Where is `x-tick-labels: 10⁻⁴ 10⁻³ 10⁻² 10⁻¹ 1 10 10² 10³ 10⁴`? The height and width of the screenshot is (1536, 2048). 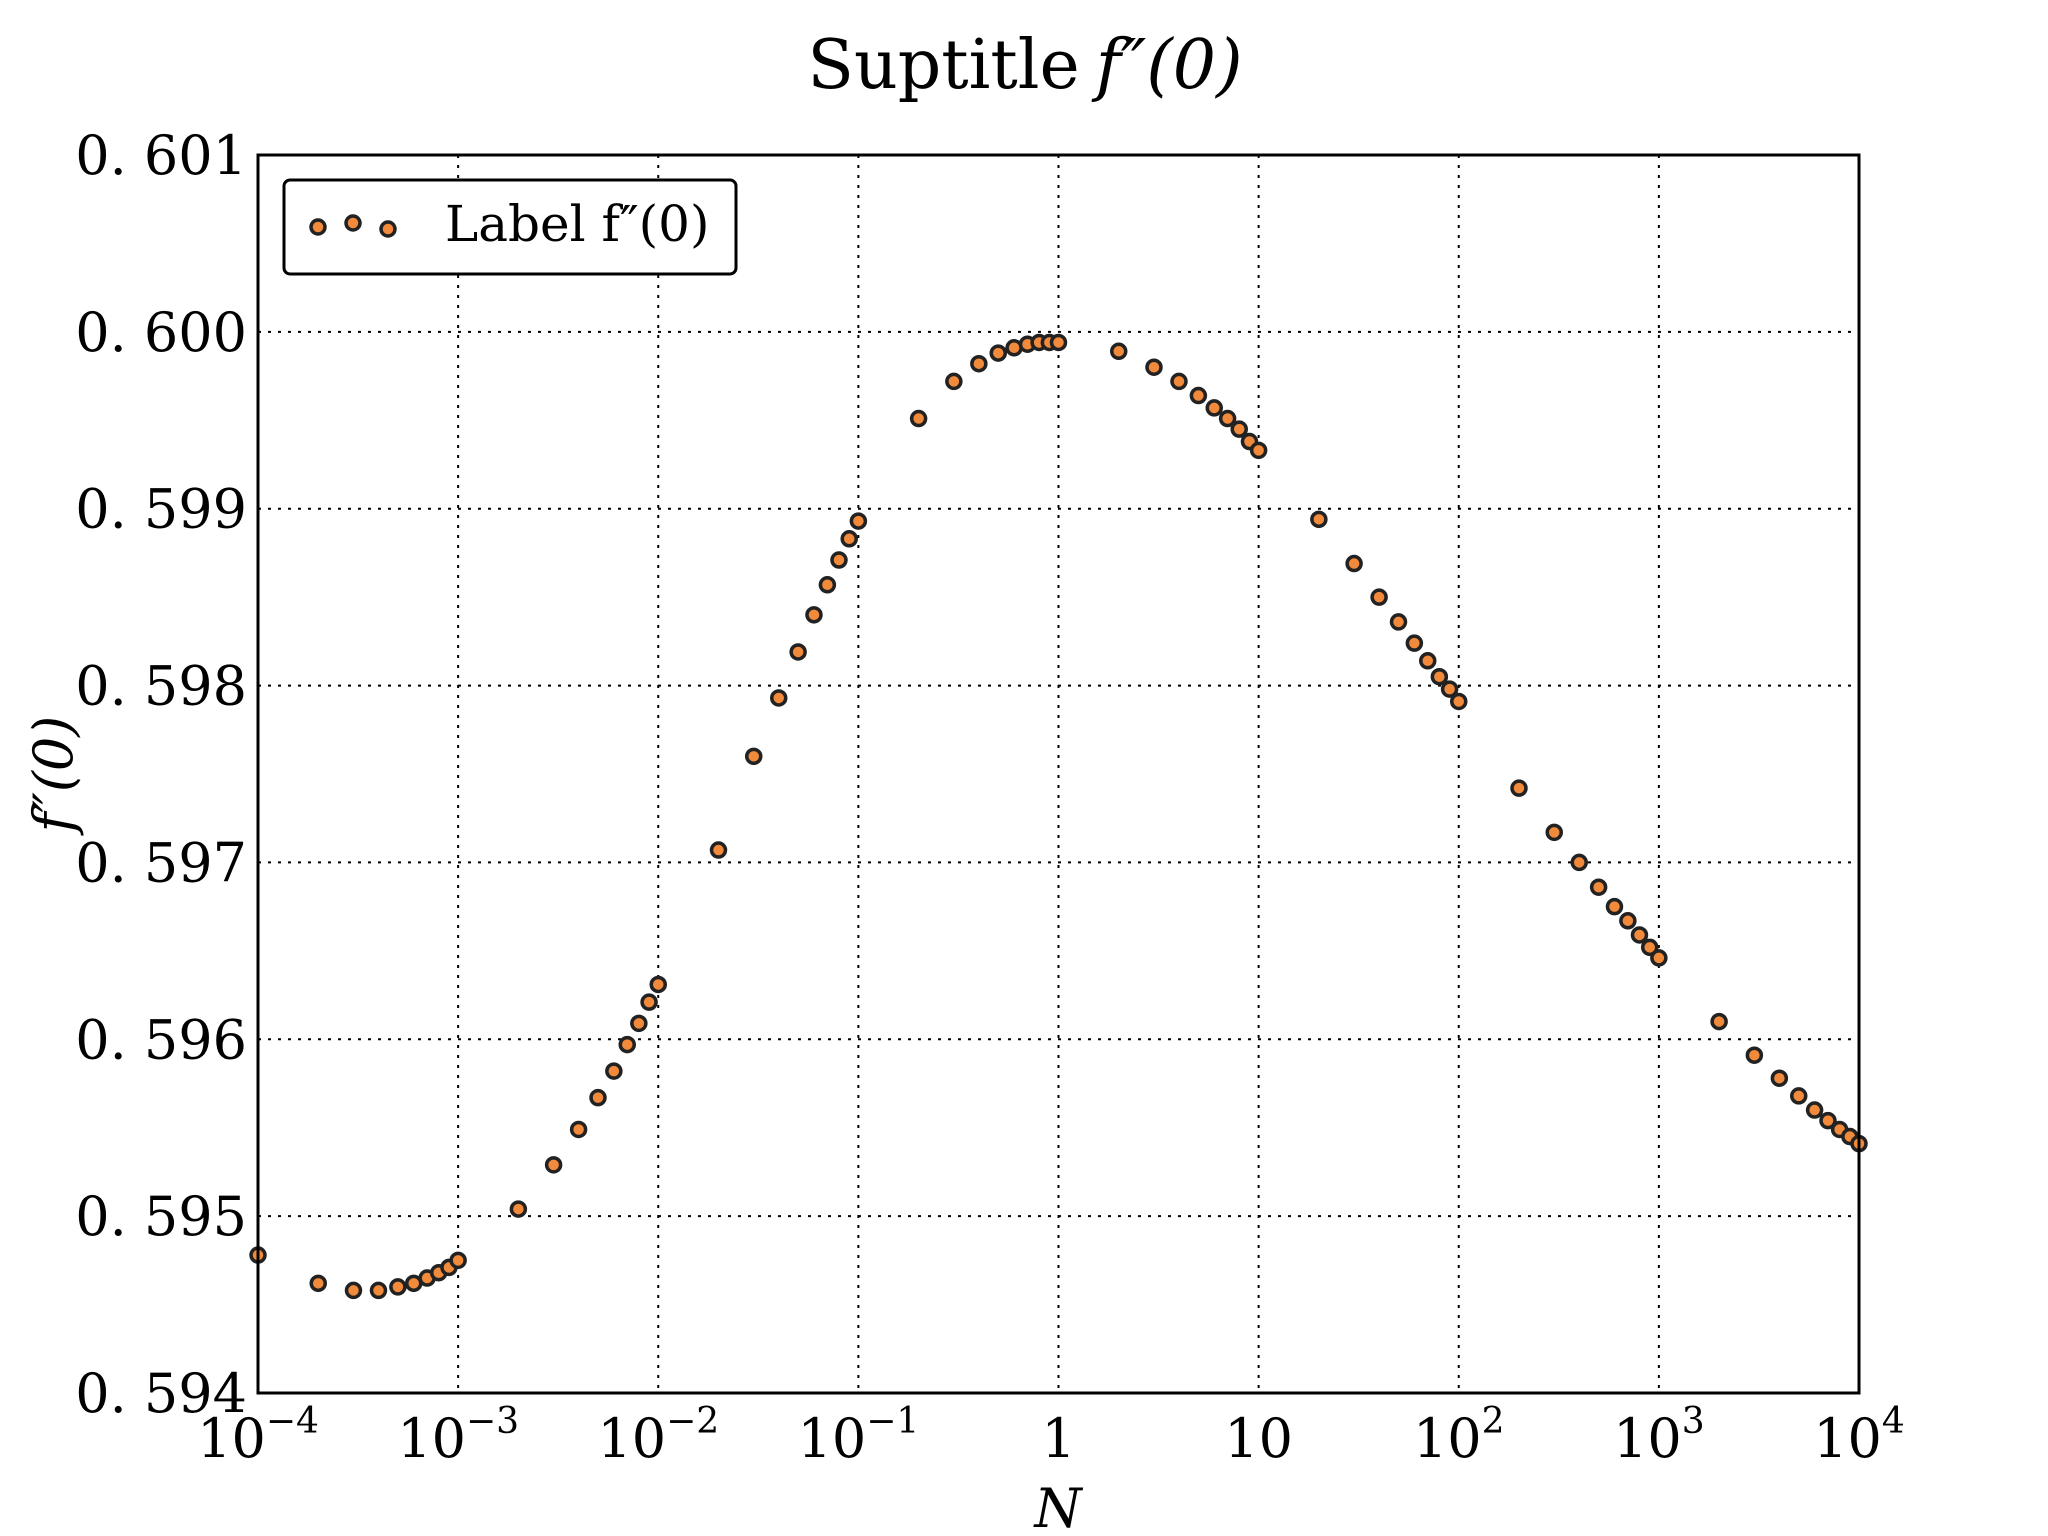
x-tick-labels: 10⁻⁴ 10⁻³ 10⁻² 10⁻¹ 1 10 10² 10³ 10⁴ is located at coordinates (1051, 1435).